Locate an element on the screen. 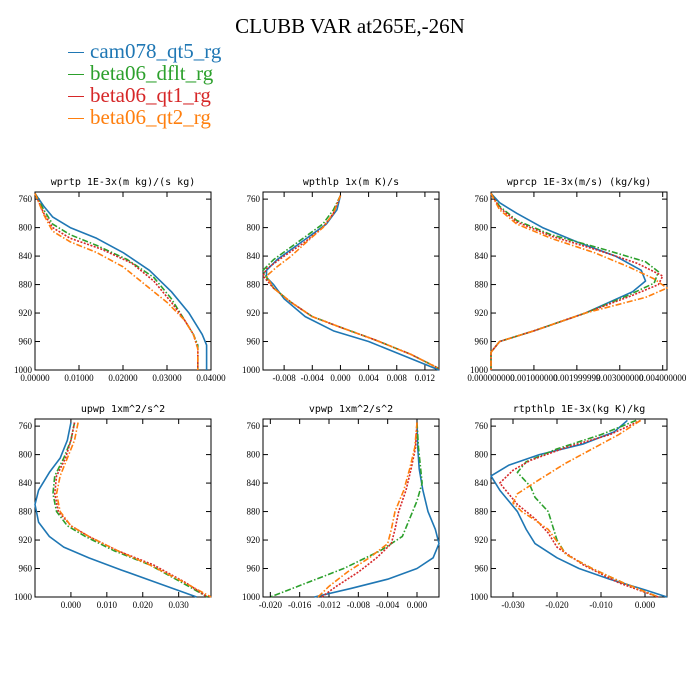  x-tick-label: 0.012 is located at coordinates (425, 378).